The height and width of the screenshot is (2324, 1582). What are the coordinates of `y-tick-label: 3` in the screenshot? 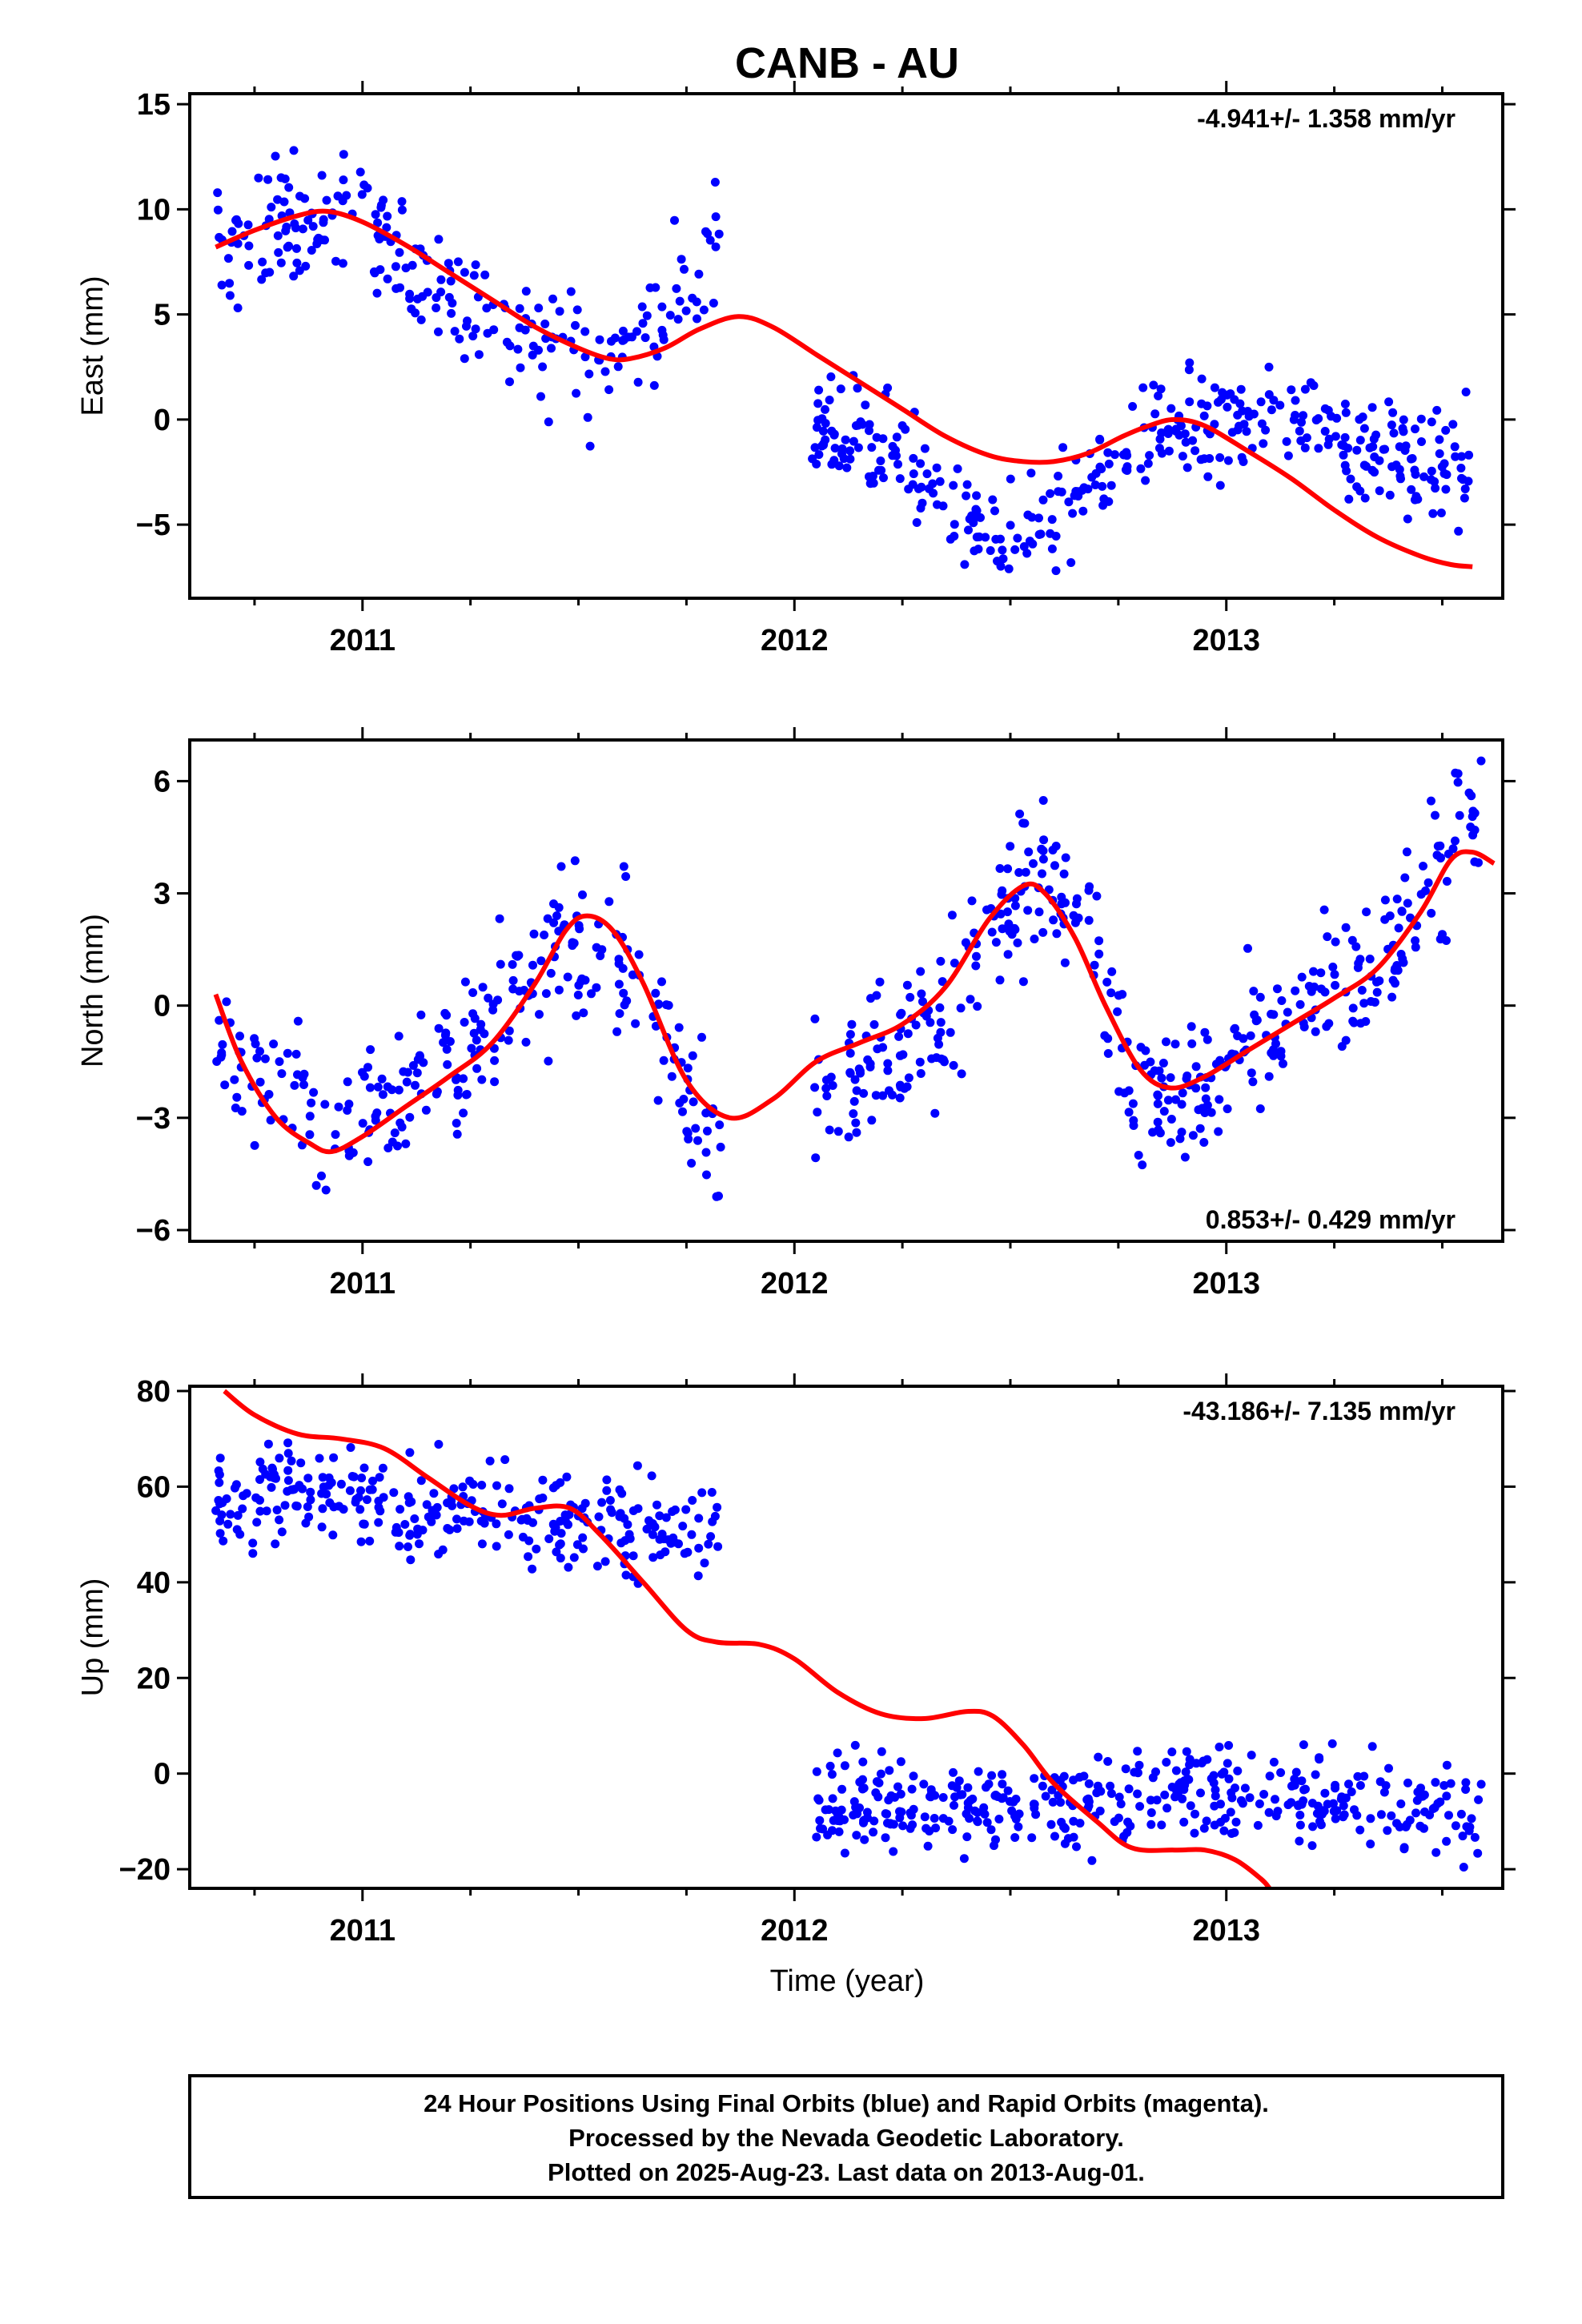 It's located at (162, 894).